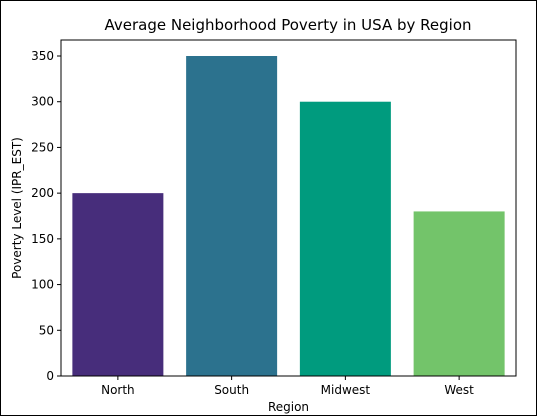  What do you see at coordinates (288, 407) in the screenshot?
I see `x-axis-label: Region` at bounding box center [288, 407].